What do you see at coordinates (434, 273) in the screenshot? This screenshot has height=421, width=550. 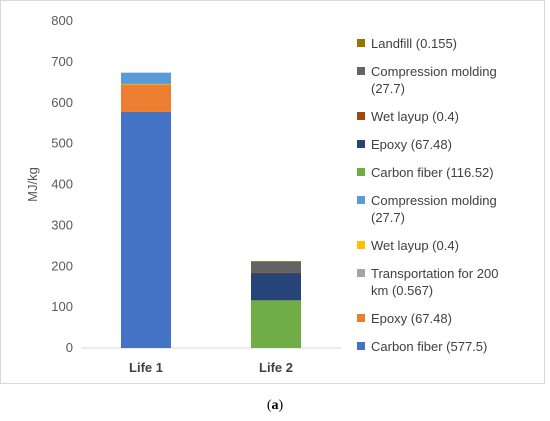 I see `legend-label: Transportation for 200` at bounding box center [434, 273].